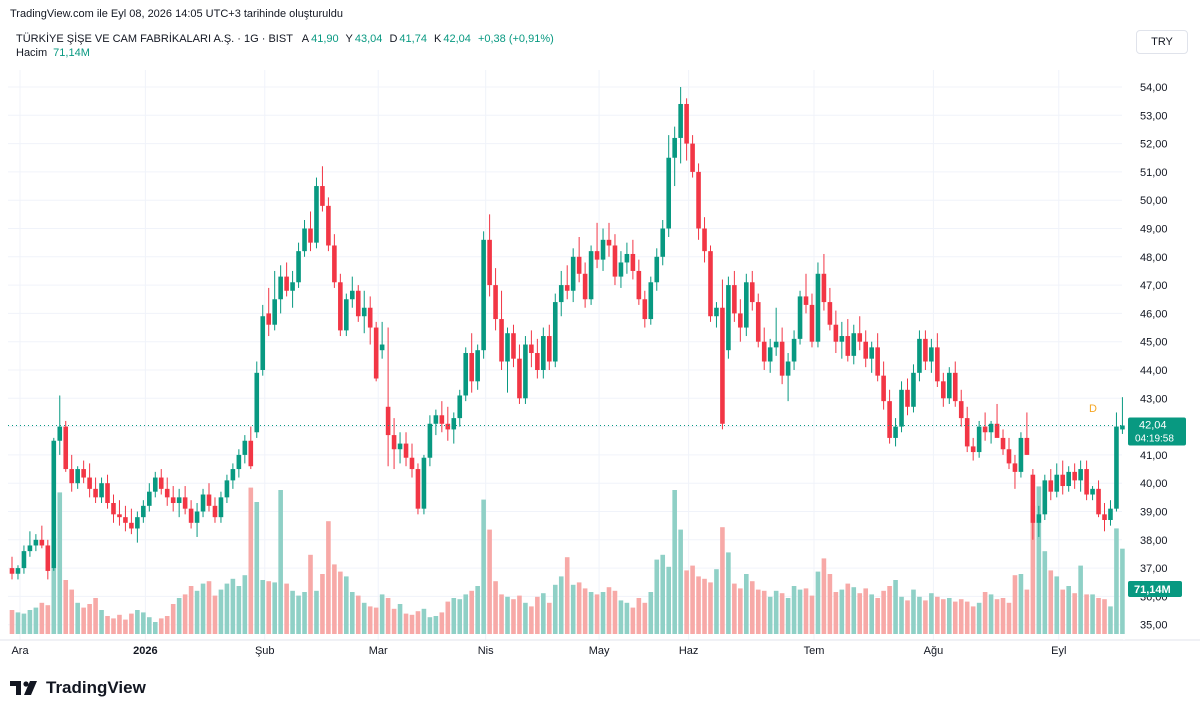  What do you see at coordinates (599, 651) in the screenshot?
I see `x-tick-label: May` at bounding box center [599, 651].